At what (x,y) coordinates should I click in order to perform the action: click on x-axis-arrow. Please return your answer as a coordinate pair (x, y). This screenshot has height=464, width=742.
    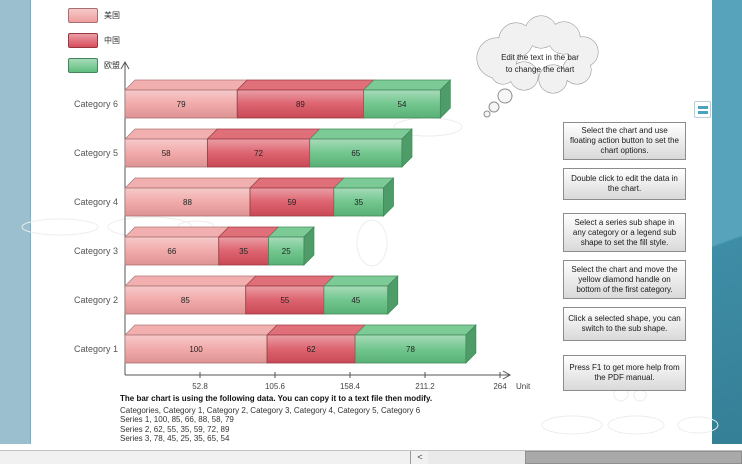
    Looking at the image, I should click on (507, 375).